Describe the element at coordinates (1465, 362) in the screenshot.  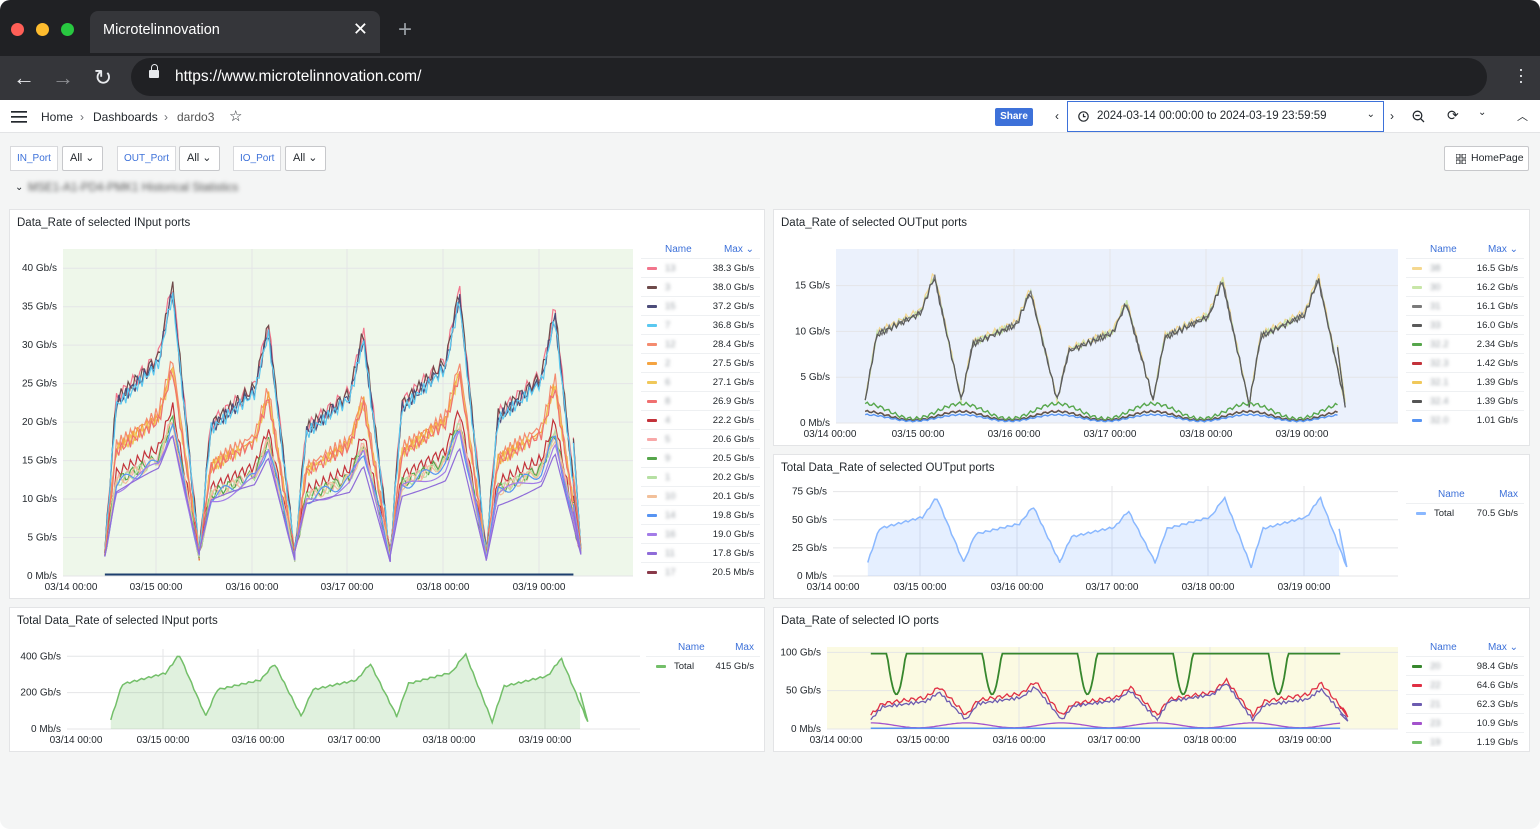
I see `legend-row: 32.3 1.42 Gb/s` at that location.